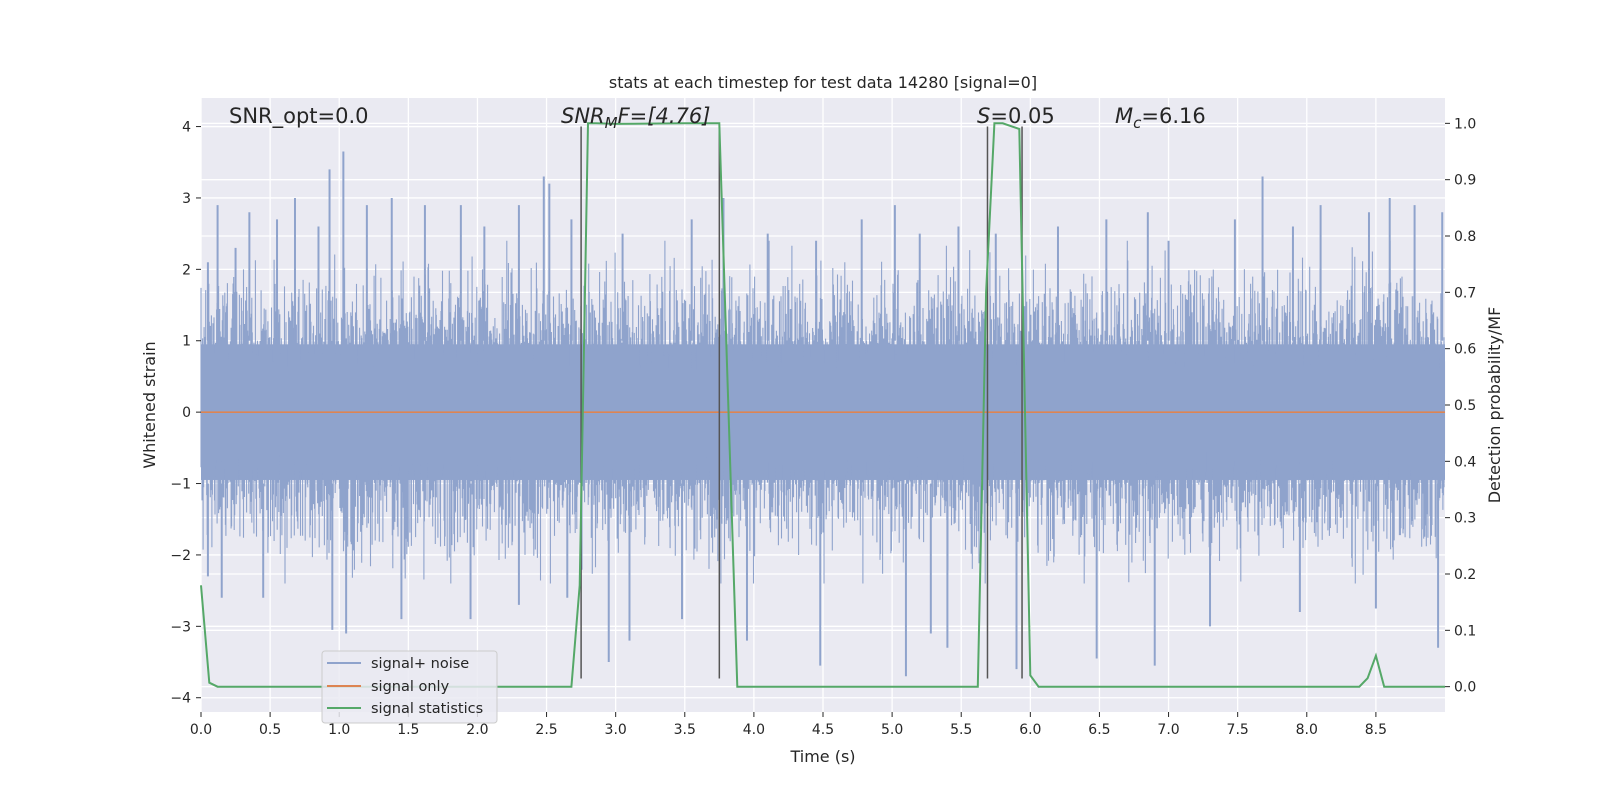 This screenshot has height=800, width=1600. What do you see at coordinates (1376, 730) in the screenshot?
I see `x-tick-label: 8.5` at bounding box center [1376, 730].